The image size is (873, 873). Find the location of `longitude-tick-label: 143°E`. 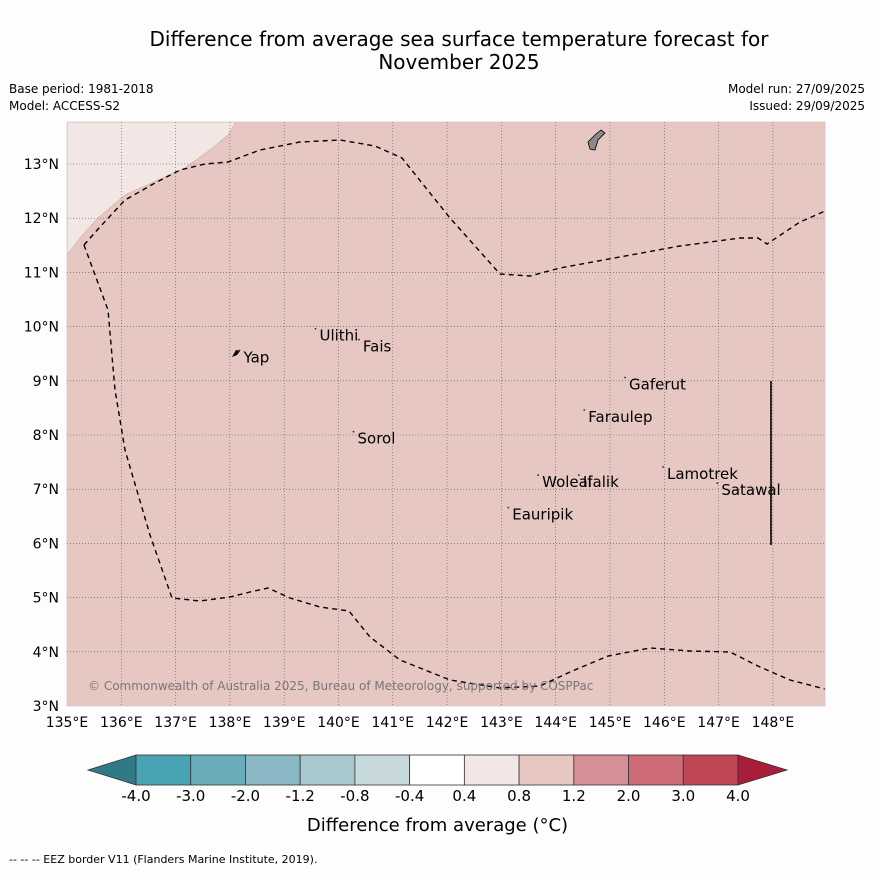

longitude-tick-label: 143°E is located at coordinates (501, 723).